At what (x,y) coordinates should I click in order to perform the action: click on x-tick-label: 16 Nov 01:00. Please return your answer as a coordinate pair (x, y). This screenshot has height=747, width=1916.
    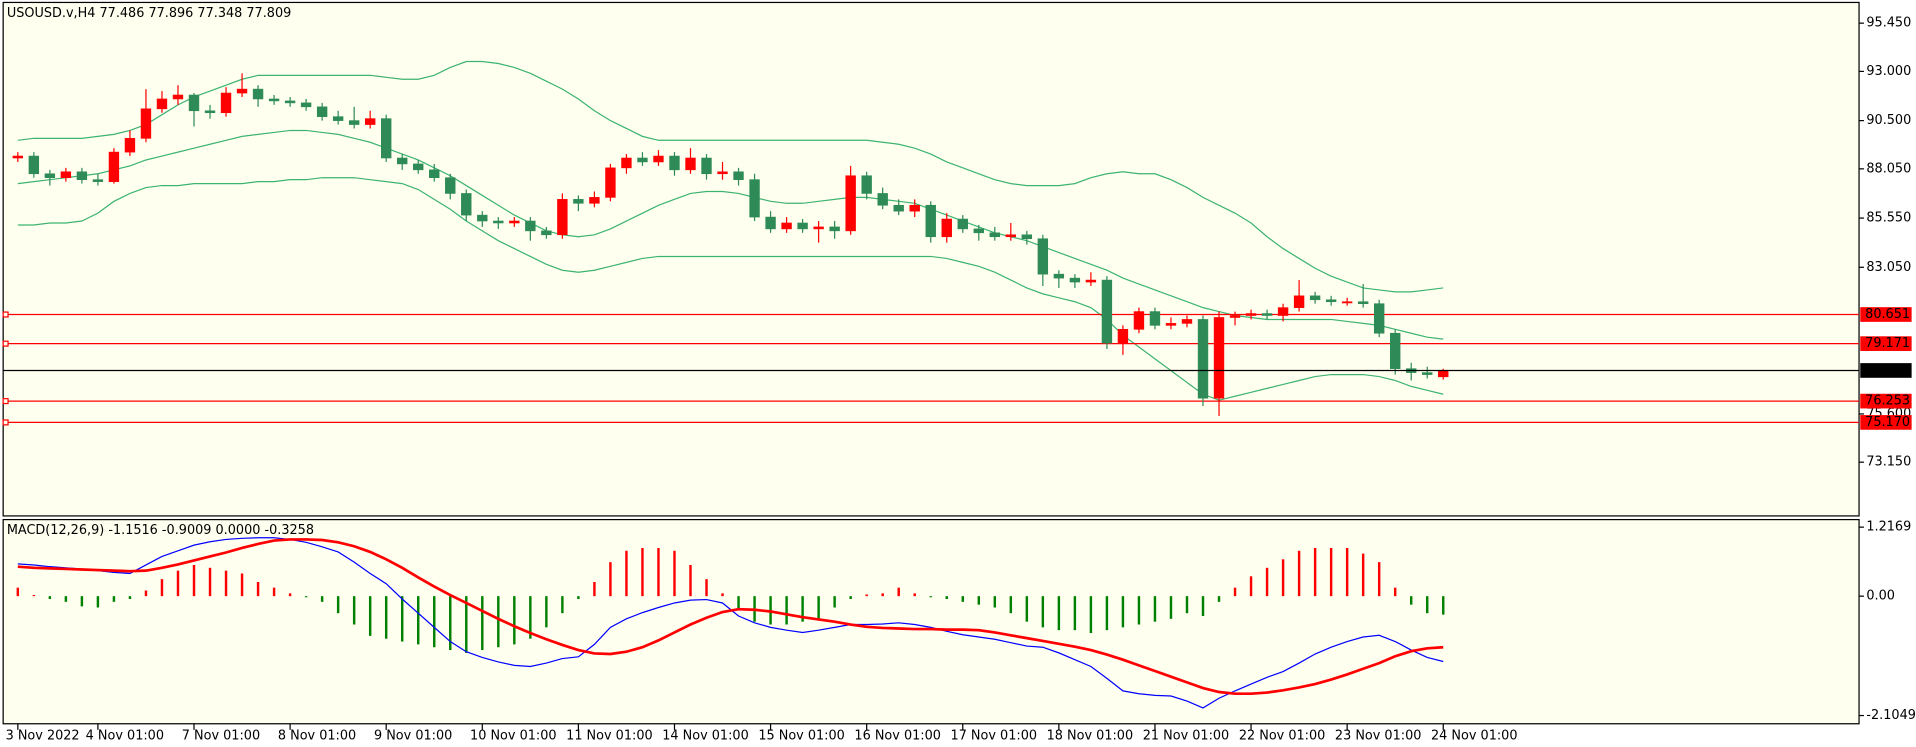
    Looking at the image, I should click on (897, 735).